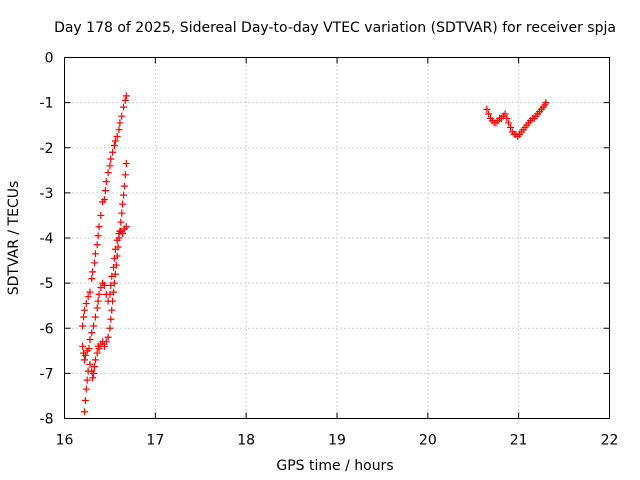  I want to click on y-tick-label: -3, so click(47, 194).